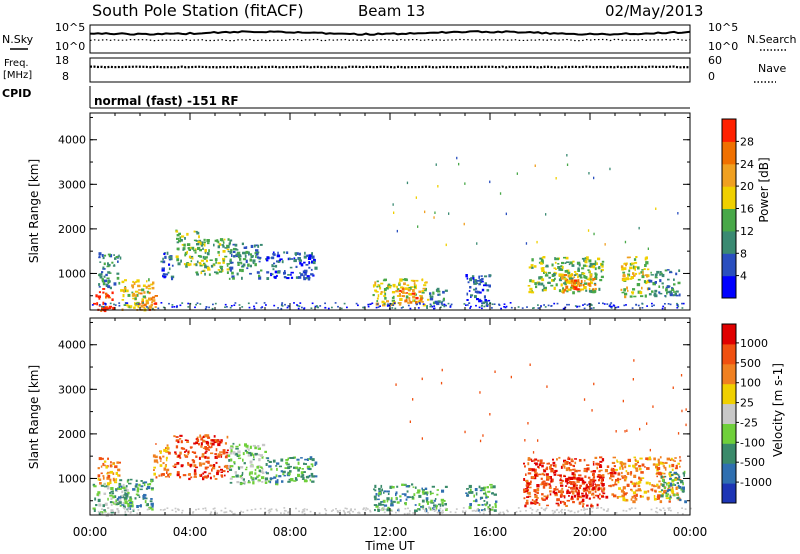  Describe the element at coordinates (389, 546) in the screenshot. I see `x-axis-label: Time UT` at that location.